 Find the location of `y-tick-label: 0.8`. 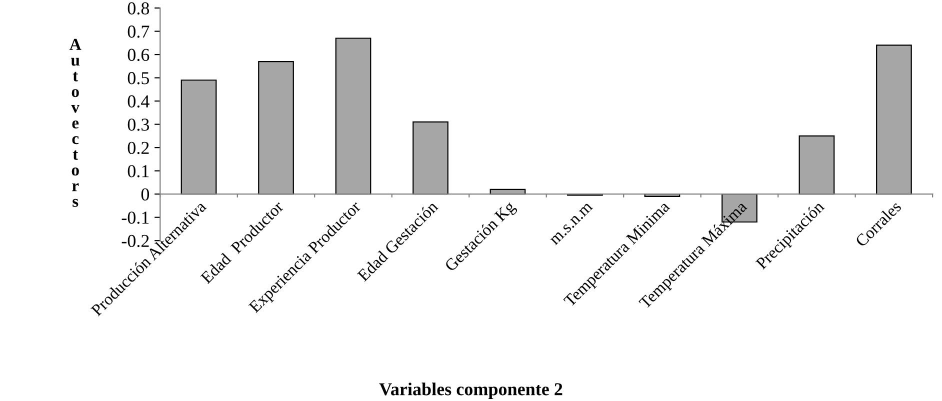

y-tick-label: 0.8 is located at coordinates (139, 8).